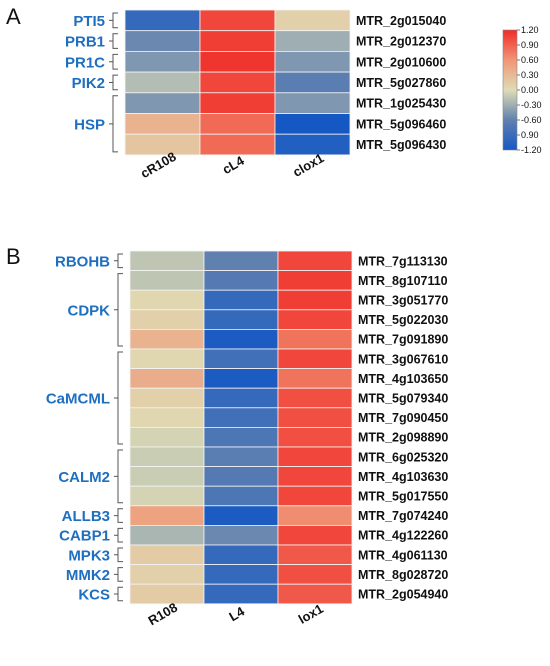 This screenshot has height=666, width=550. Describe the element at coordinates (531, 150) in the screenshot. I see `colorbar-tick-label: -1.20` at that location.